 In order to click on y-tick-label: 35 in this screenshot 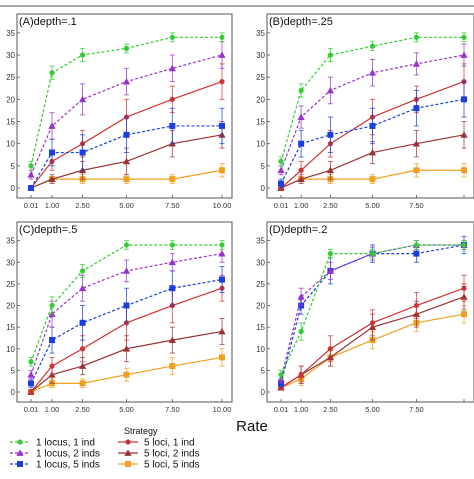, I will do `click(260, 33)`.